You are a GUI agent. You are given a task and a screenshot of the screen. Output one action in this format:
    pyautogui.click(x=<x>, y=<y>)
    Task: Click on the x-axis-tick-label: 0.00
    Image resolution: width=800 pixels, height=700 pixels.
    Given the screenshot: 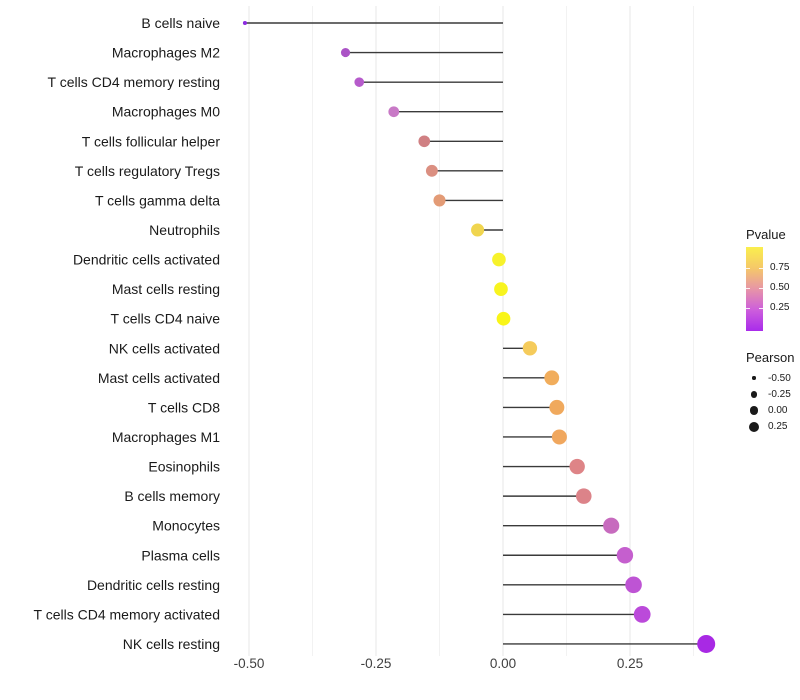 What is the action you would take?
    pyautogui.click(x=503, y=663)
    